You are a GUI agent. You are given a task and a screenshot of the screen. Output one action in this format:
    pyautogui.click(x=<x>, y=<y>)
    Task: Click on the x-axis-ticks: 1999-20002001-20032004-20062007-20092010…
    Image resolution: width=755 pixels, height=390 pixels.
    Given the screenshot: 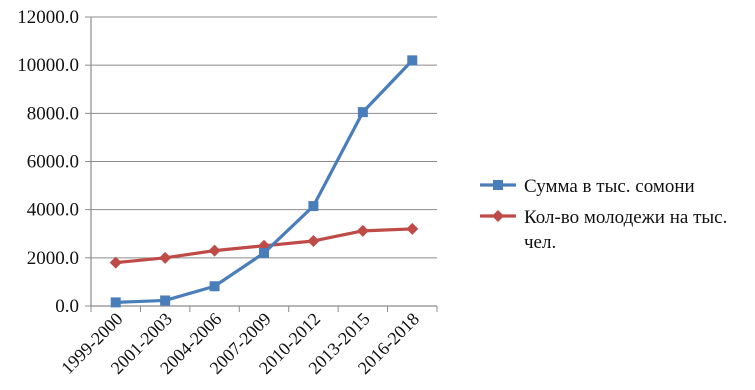 What is the action you would take?
    pyautogui.click(x=247, y=342)
    